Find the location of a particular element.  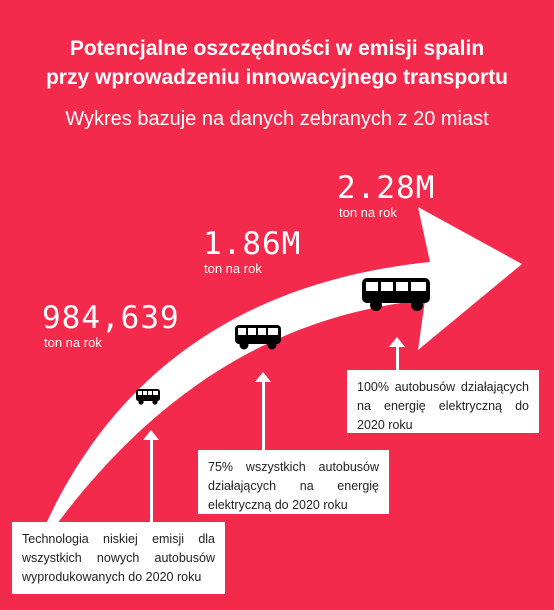

stage-3-unit: ton na rok is located at coordinates (368, 212).